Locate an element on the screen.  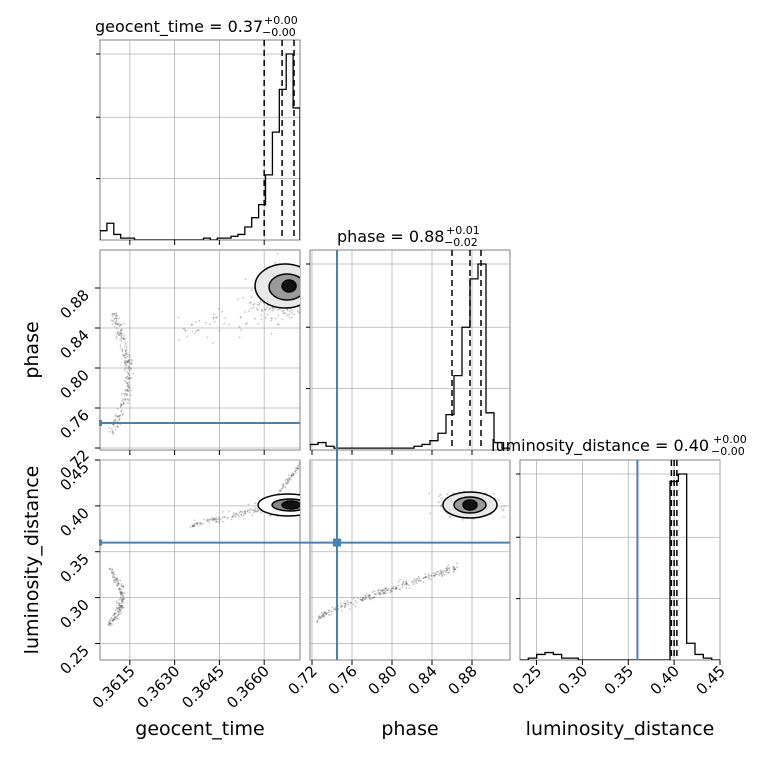
title-luminosity-distance-sup: +0.00 is located at coordinates (730, 439).